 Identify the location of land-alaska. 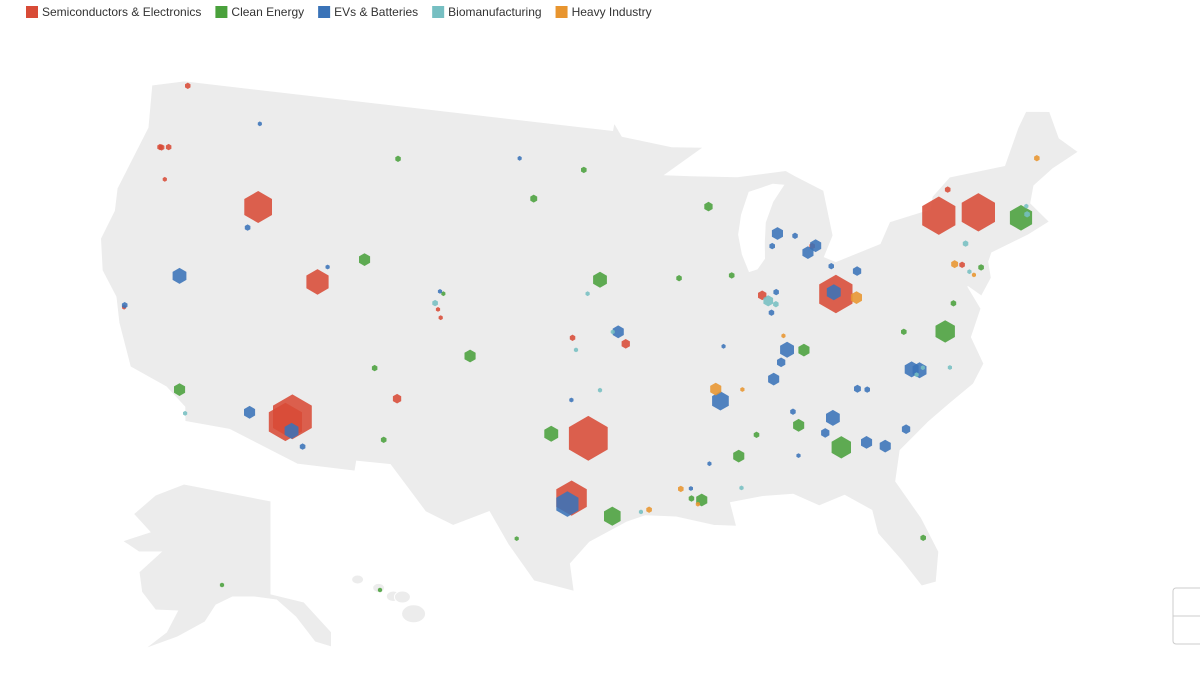
(226, 566).